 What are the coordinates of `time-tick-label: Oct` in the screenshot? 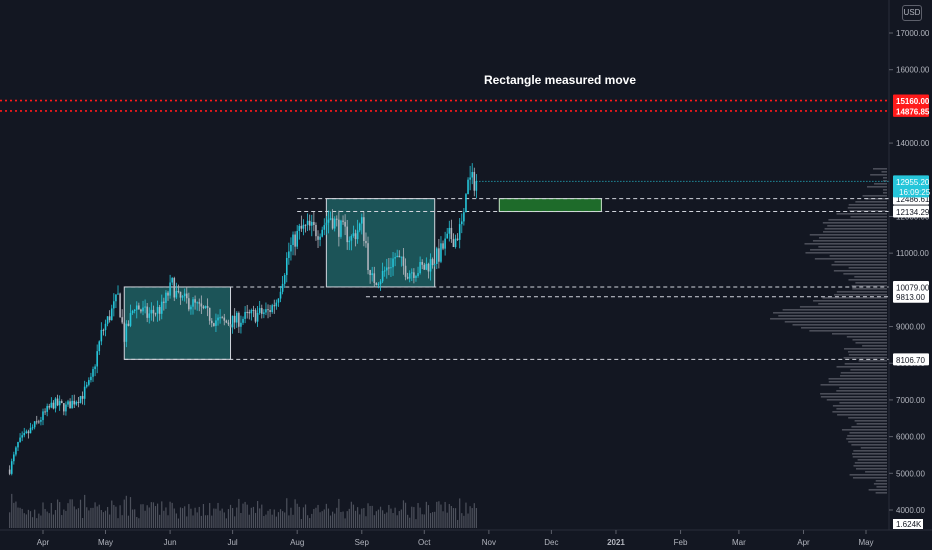 It's located at (424, 542).